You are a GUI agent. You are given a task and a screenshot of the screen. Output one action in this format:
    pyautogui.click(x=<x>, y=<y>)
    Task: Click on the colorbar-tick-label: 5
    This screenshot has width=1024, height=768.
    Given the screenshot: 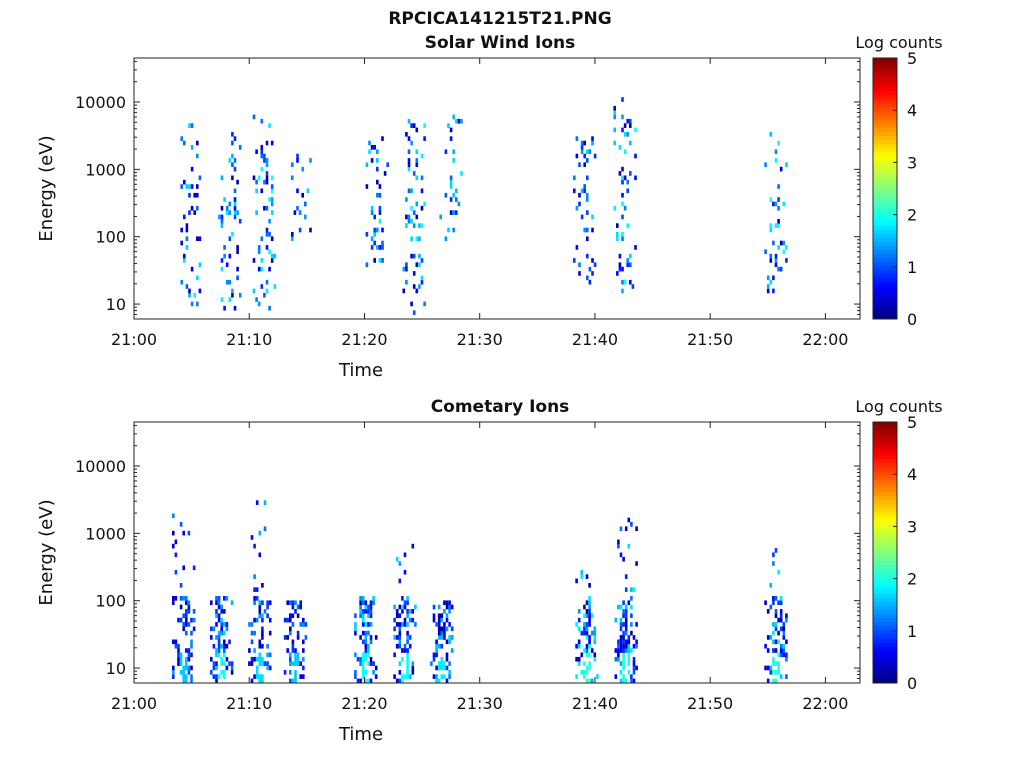 What is the action you would take?
    pyautogui.click(x=912, y=422)
    